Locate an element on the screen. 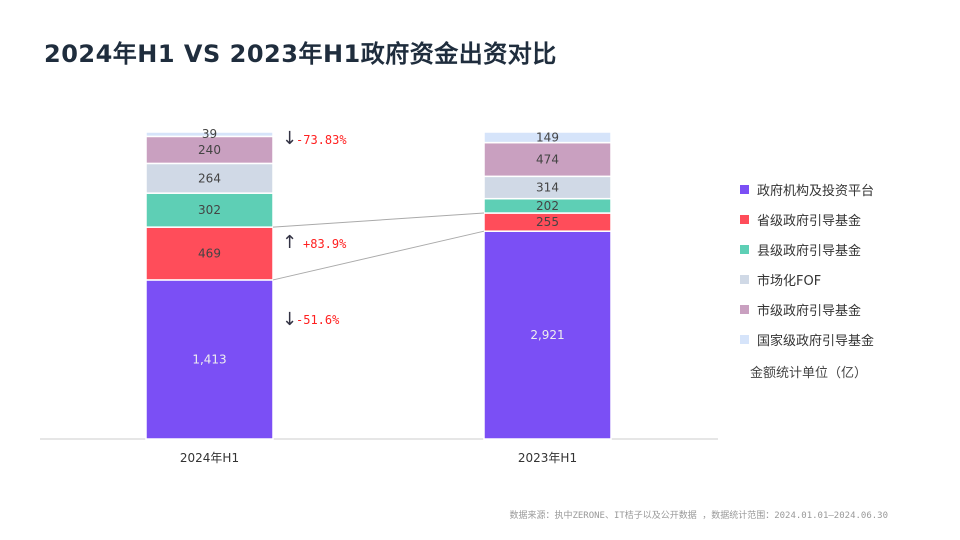 The height and width of the screenshot is (540, 960). data-label: 264 is located at coordinates (209, 178).